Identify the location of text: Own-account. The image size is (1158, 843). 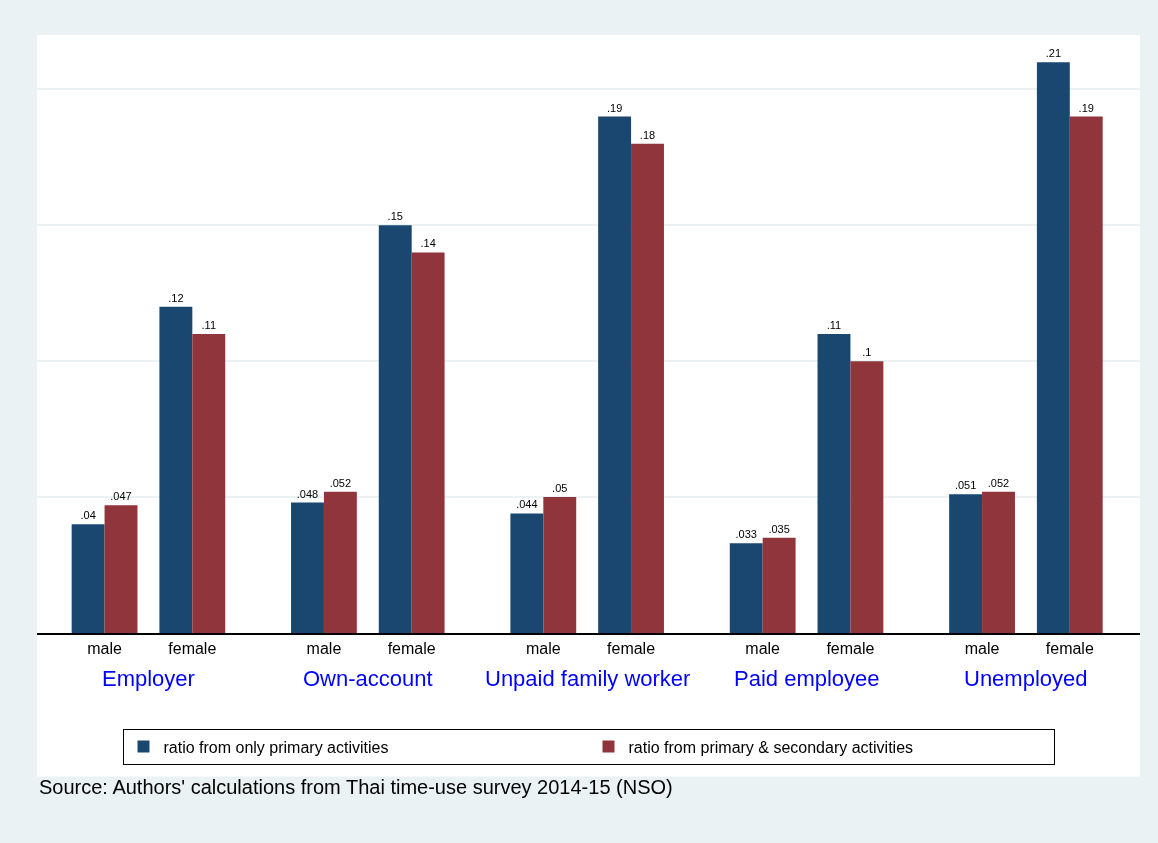
(368, 678).